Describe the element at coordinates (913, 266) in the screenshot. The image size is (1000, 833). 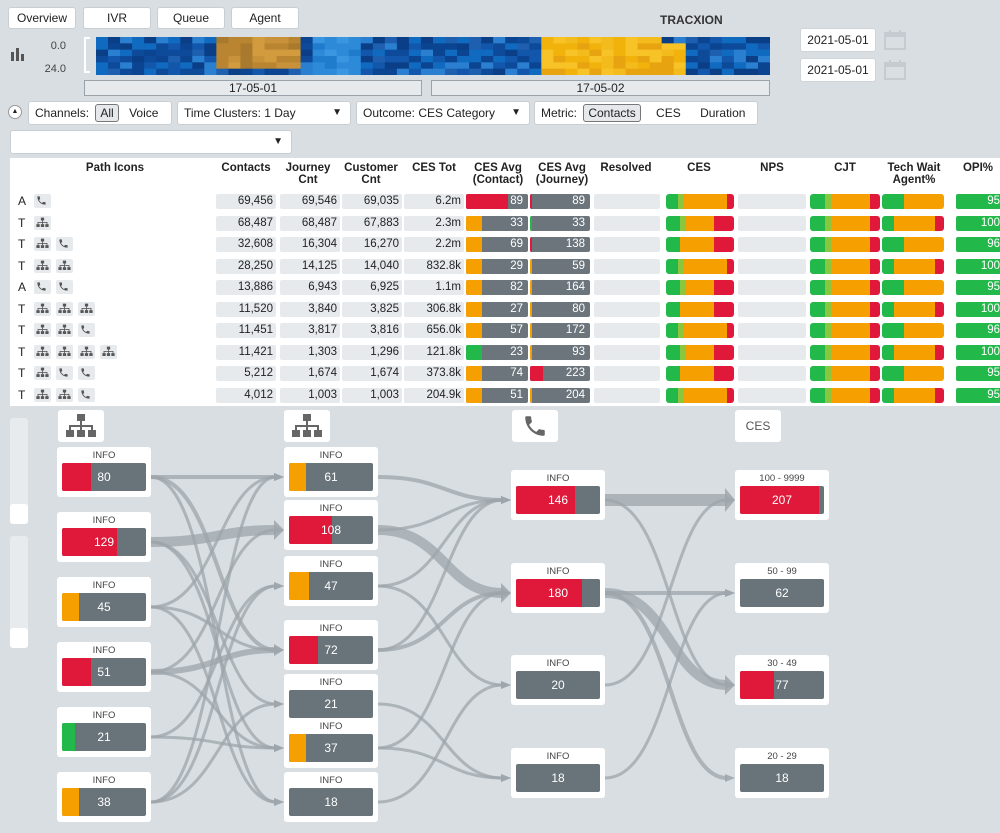
I see `tech-wait-distribution-bar` at that location.